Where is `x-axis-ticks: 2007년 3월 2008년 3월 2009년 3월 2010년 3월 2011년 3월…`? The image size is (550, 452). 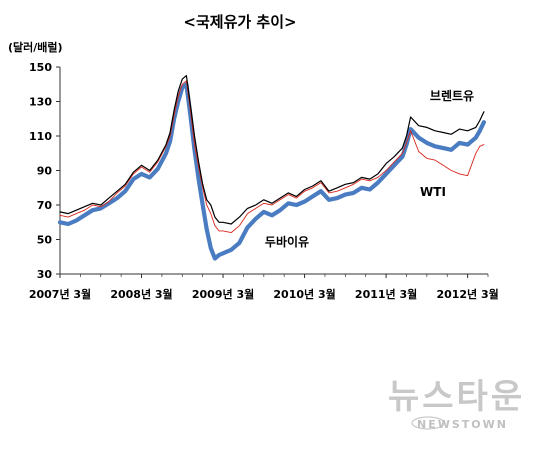
x-axis-ticks: 2007년 3월 2008년 3월 2009년 3월 2010년 3월 2011년 3월… is located at coordinates (264, 287).